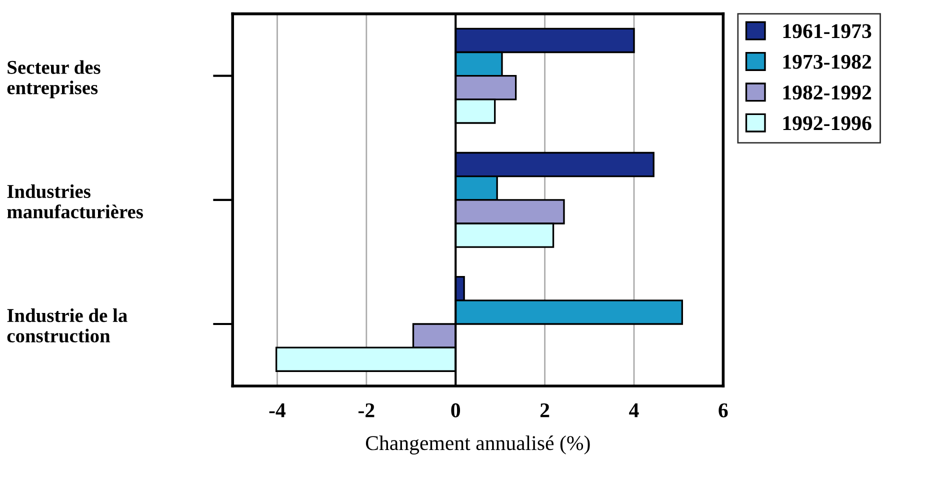 This screenshot has height=493, width=938. What do you see at coordinates (75, 201) in the screenshot?
I see `y-tick-label: Industries manufacturières` at bounding box center [75, 201].